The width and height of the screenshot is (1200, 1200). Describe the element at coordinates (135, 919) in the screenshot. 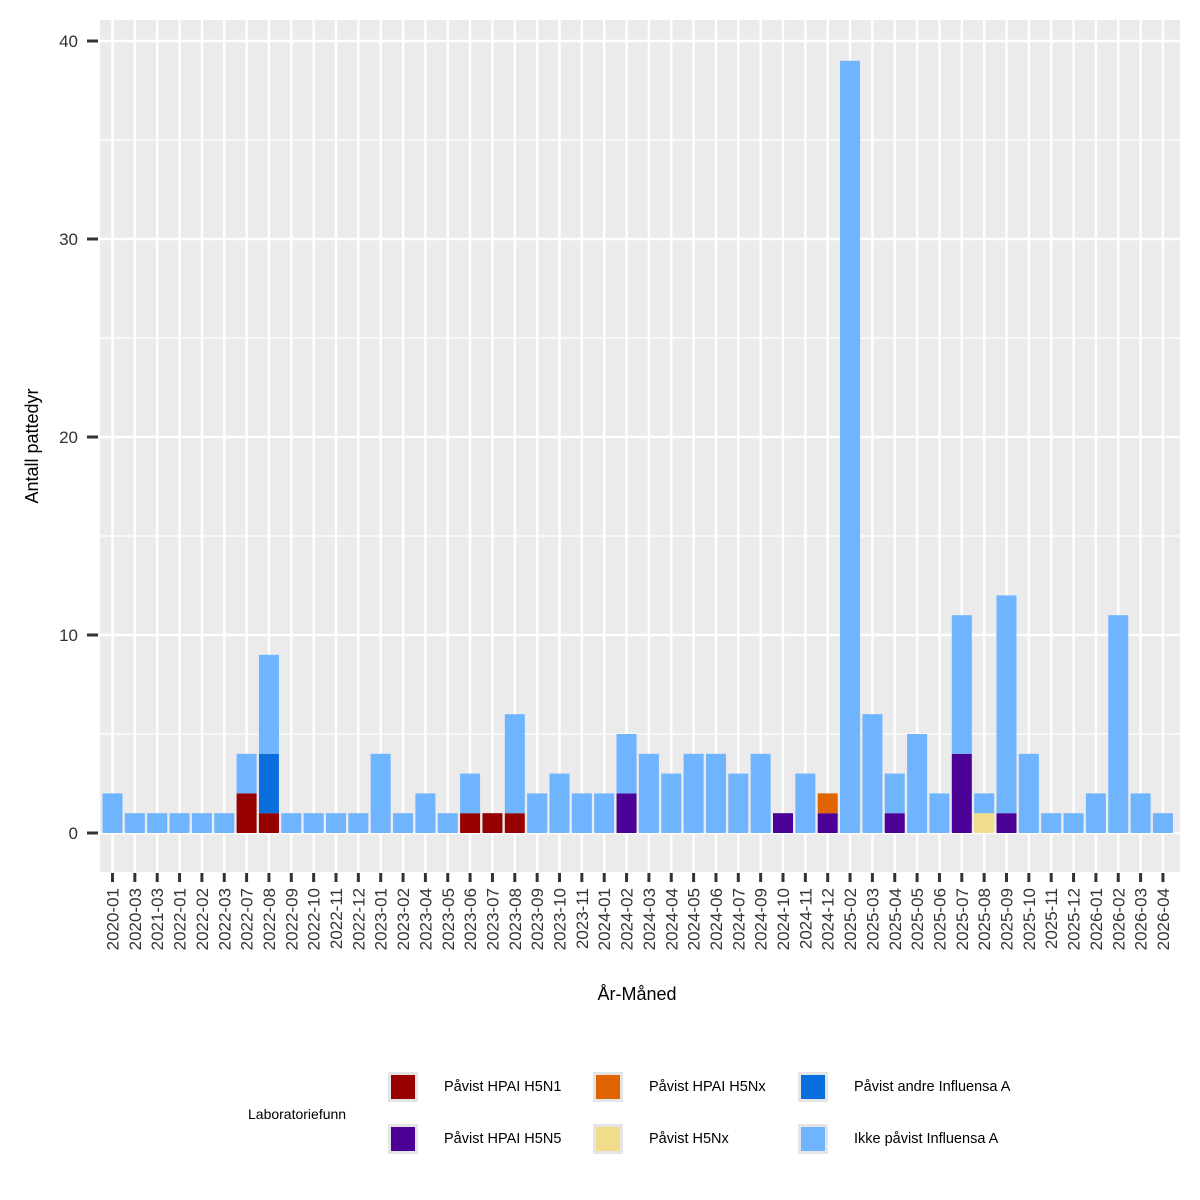

I see `x-tick-label: 2020-03` at that location.